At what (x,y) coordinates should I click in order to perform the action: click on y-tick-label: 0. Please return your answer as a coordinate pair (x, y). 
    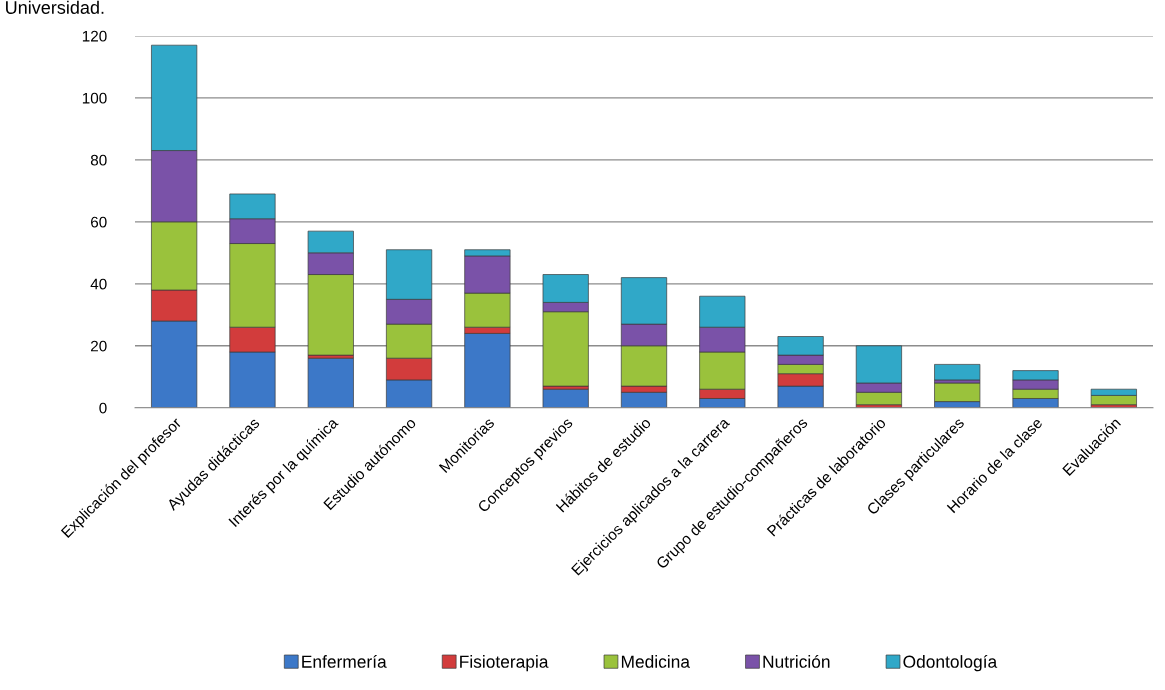
    Looking at the image, I should click on (103, 408).